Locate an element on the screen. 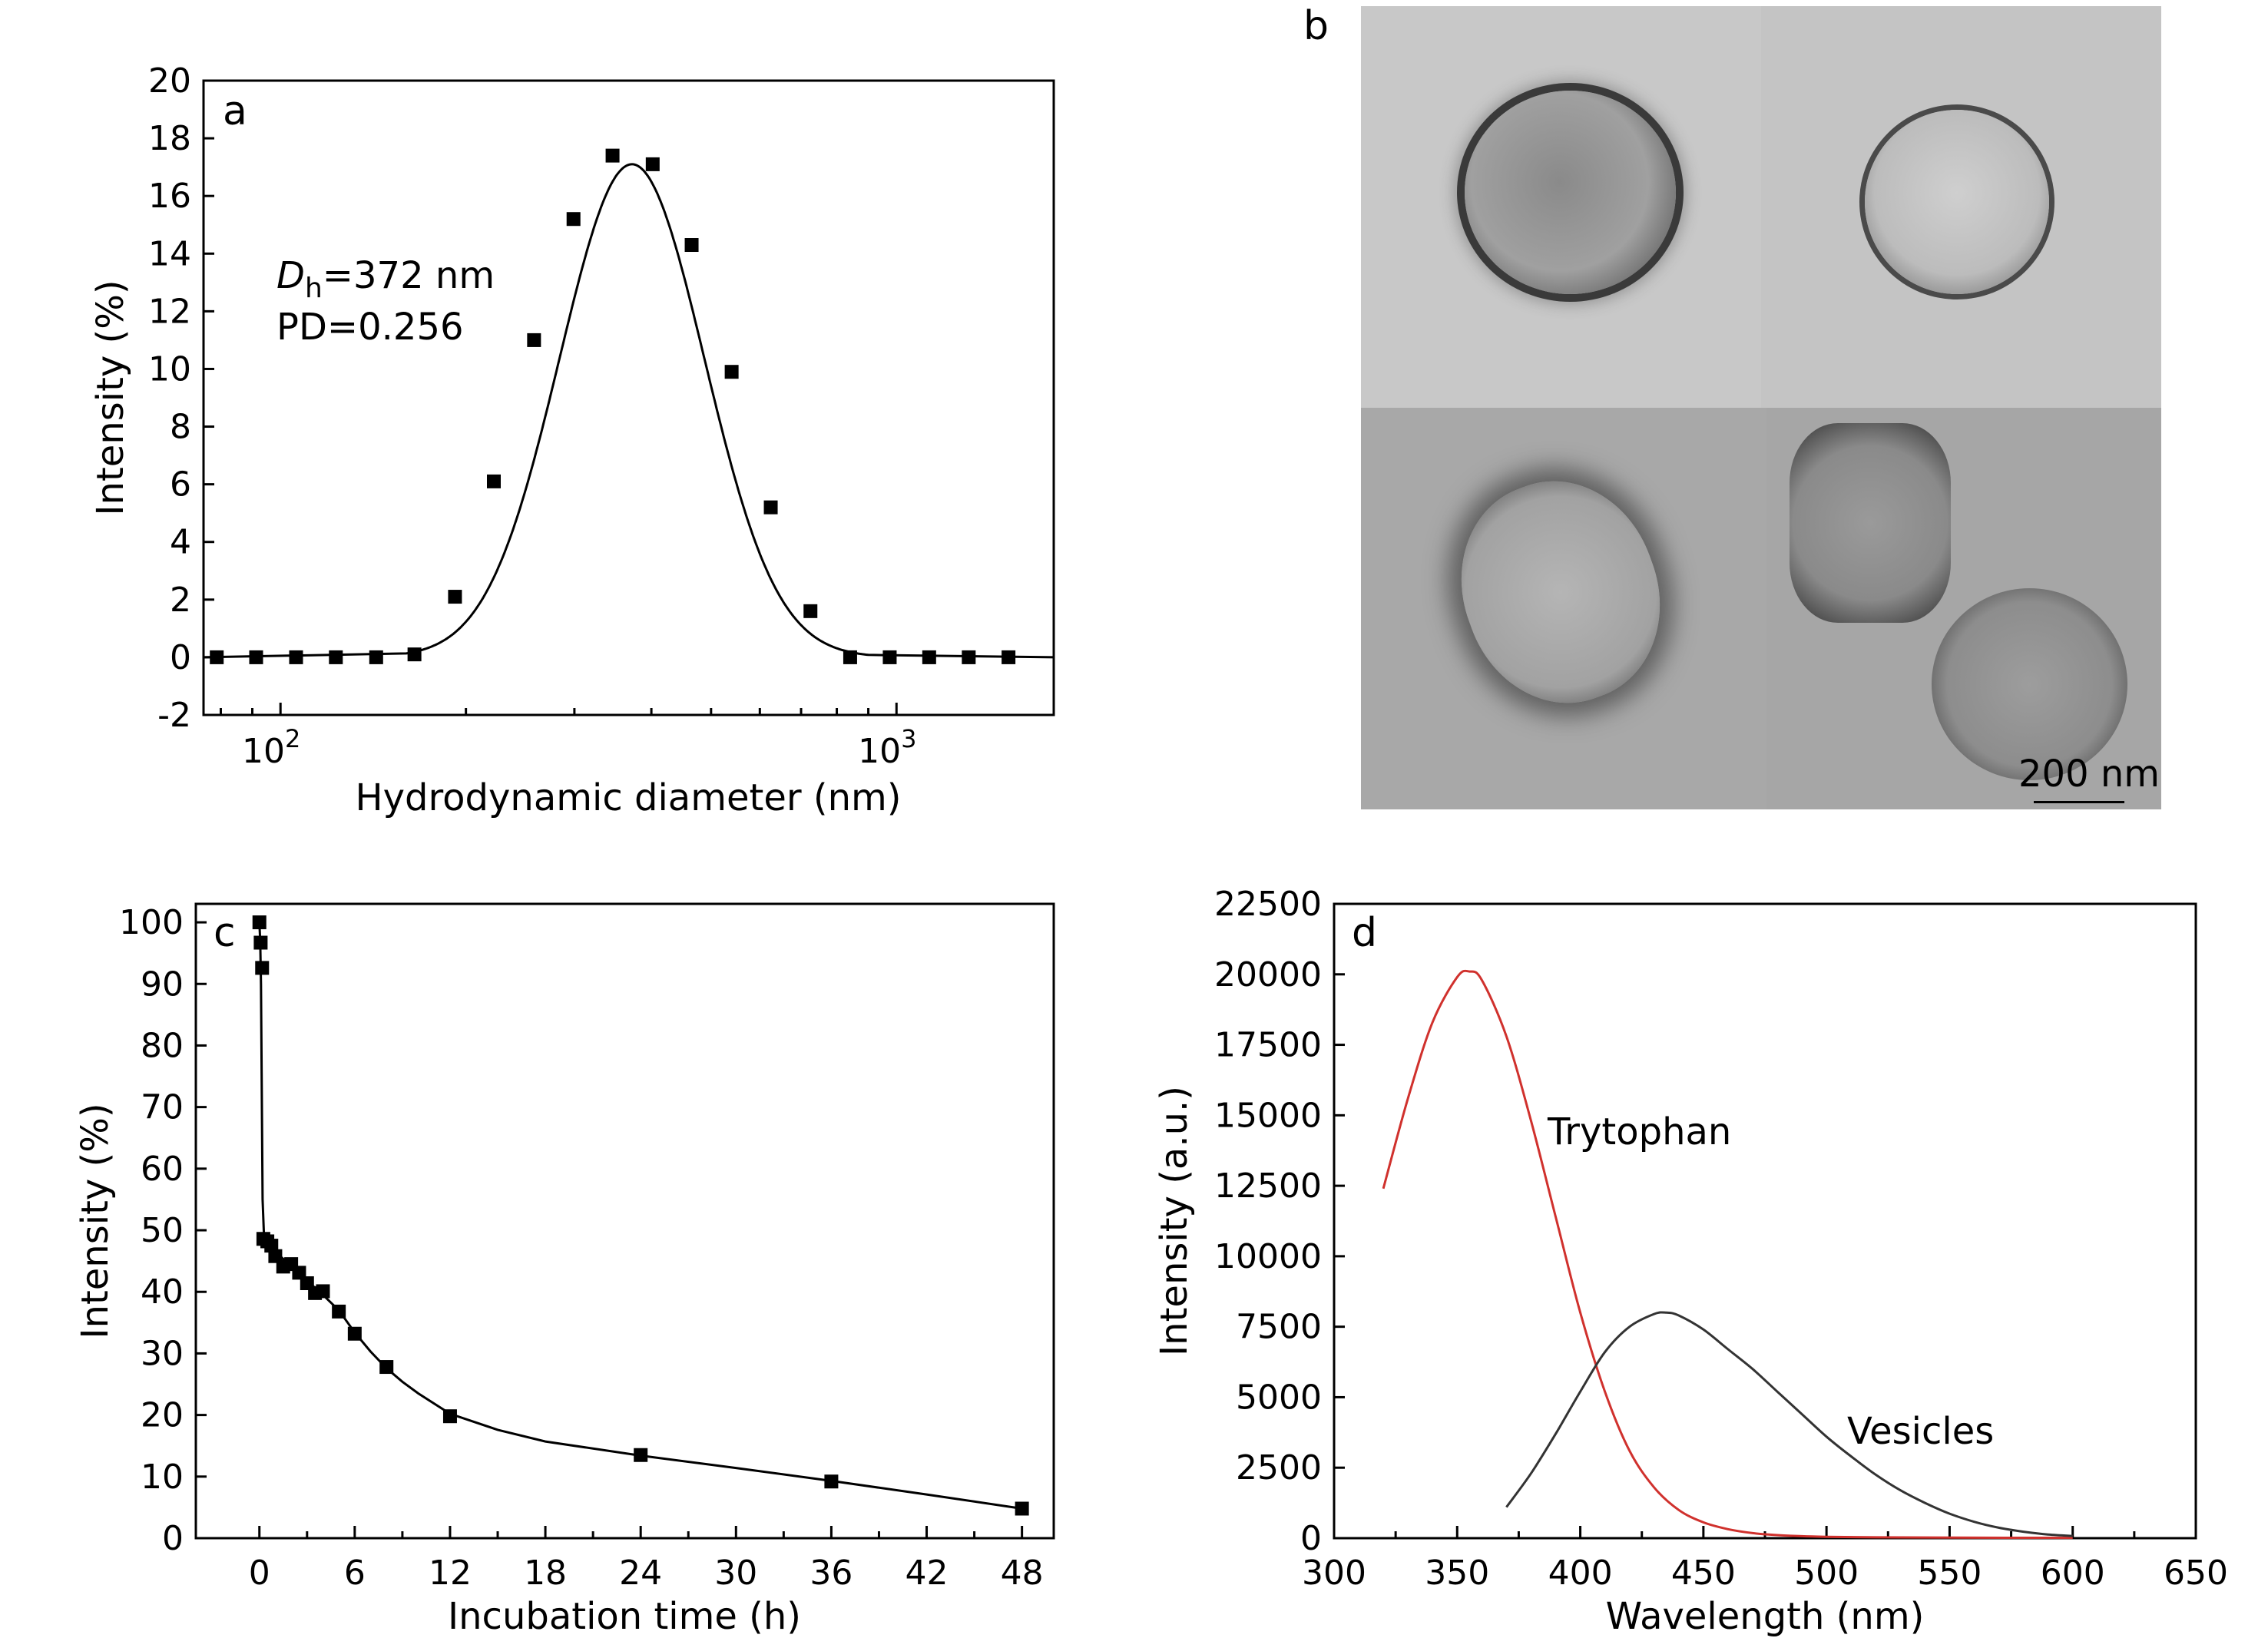  panel-c-ytick-label: 60 is located at coordinates (162, 1169).